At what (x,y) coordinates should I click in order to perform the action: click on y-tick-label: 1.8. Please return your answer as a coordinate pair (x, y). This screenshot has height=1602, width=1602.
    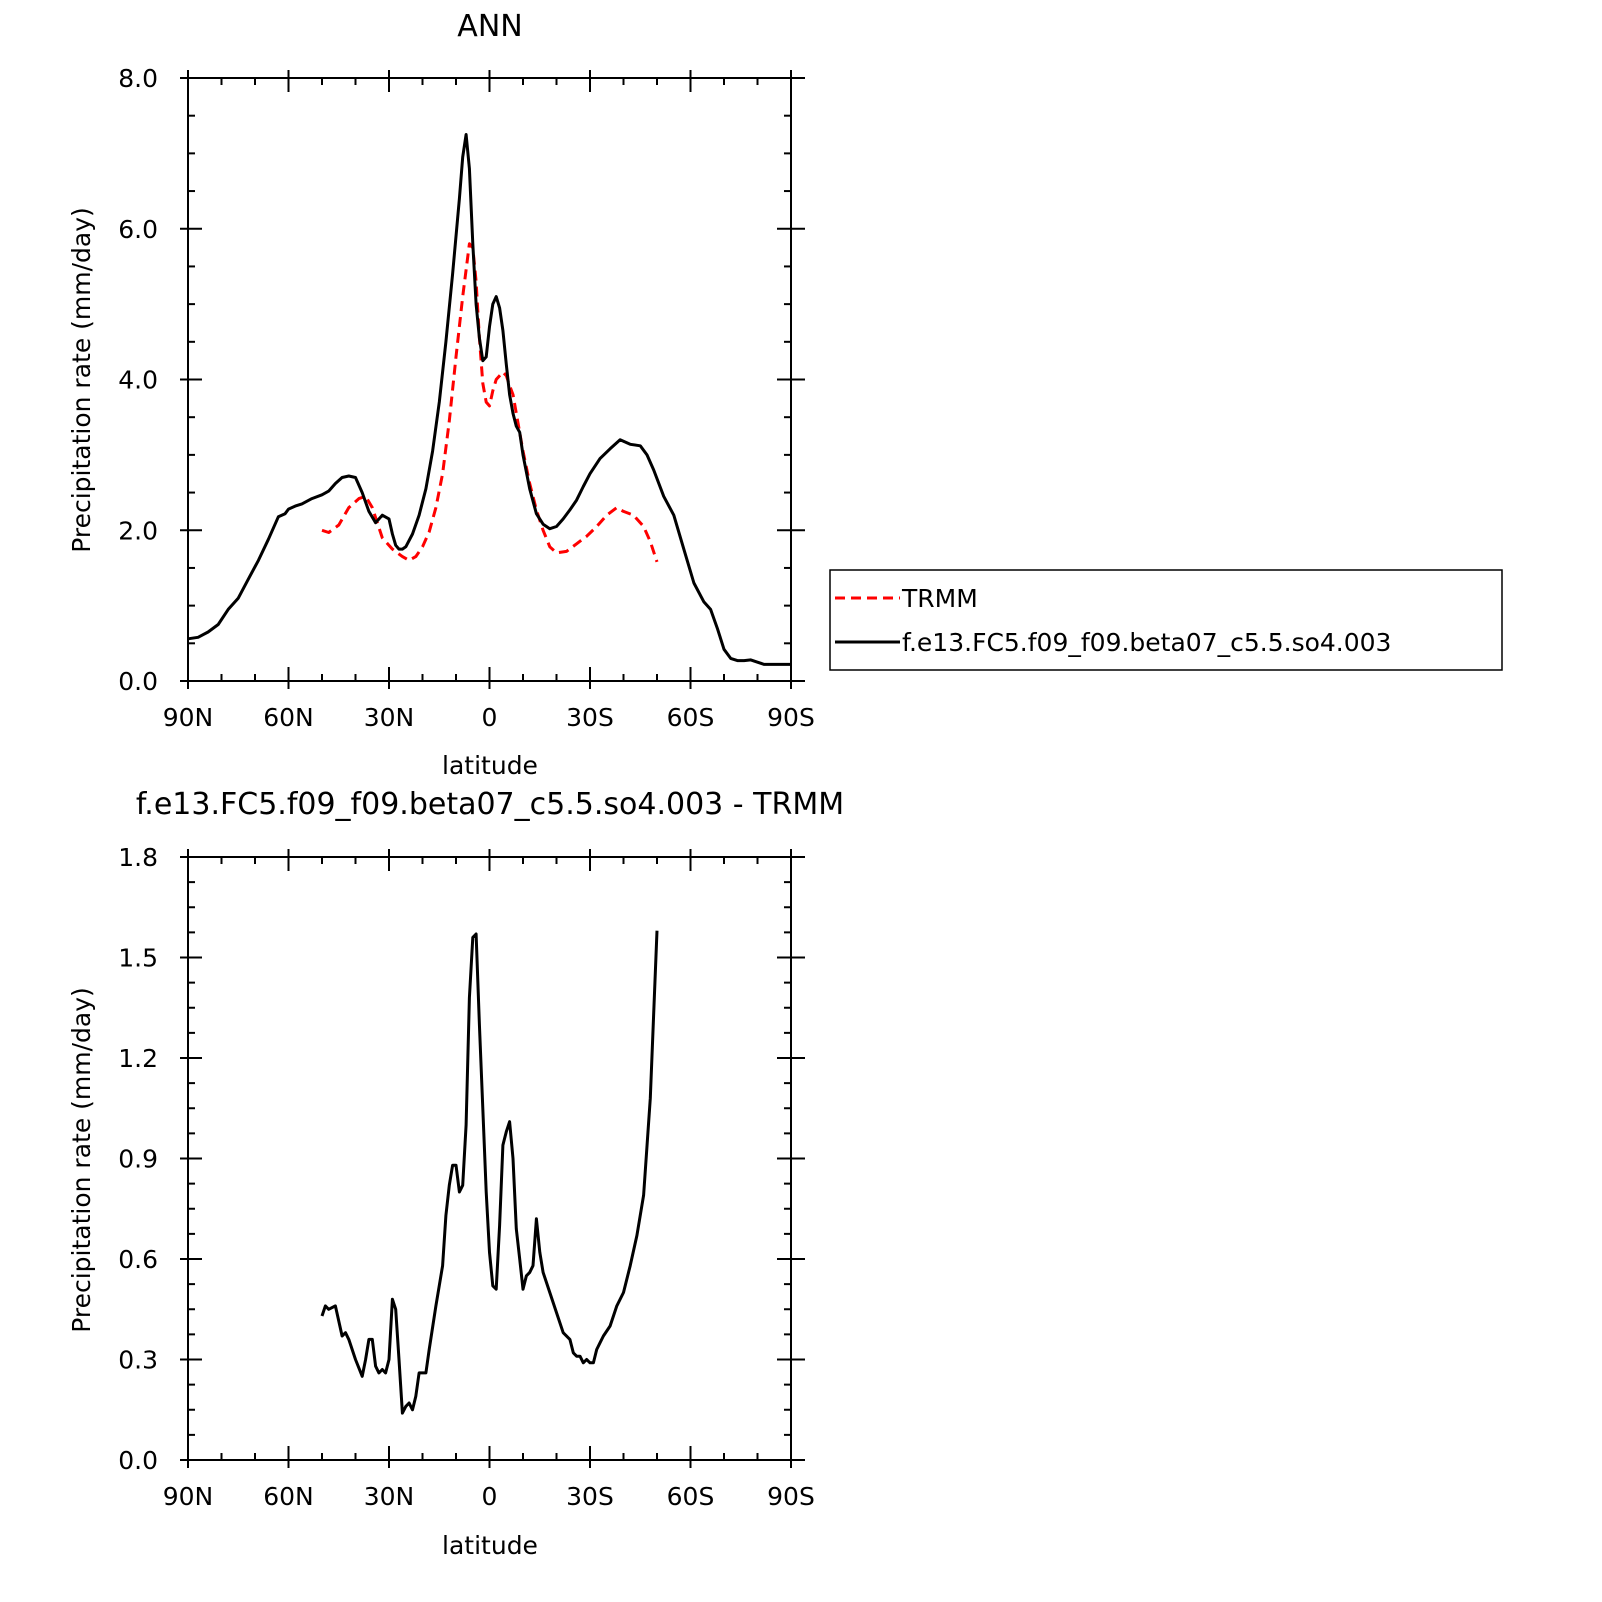
    Looking at the image, I should click on (138, 857).